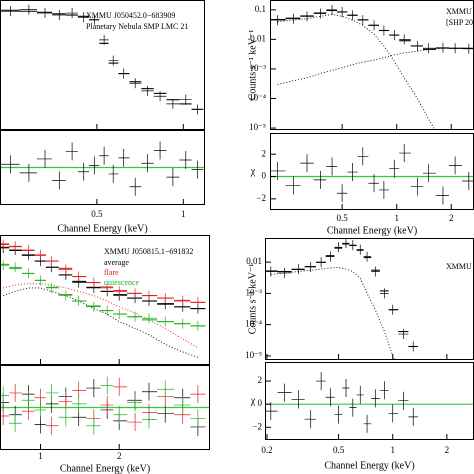 This screenshot has width=474, height=474. Describe the element at coordinates (460, 22) in the screenshot. I see `panel-subtitle: [SHP 200` at that location.